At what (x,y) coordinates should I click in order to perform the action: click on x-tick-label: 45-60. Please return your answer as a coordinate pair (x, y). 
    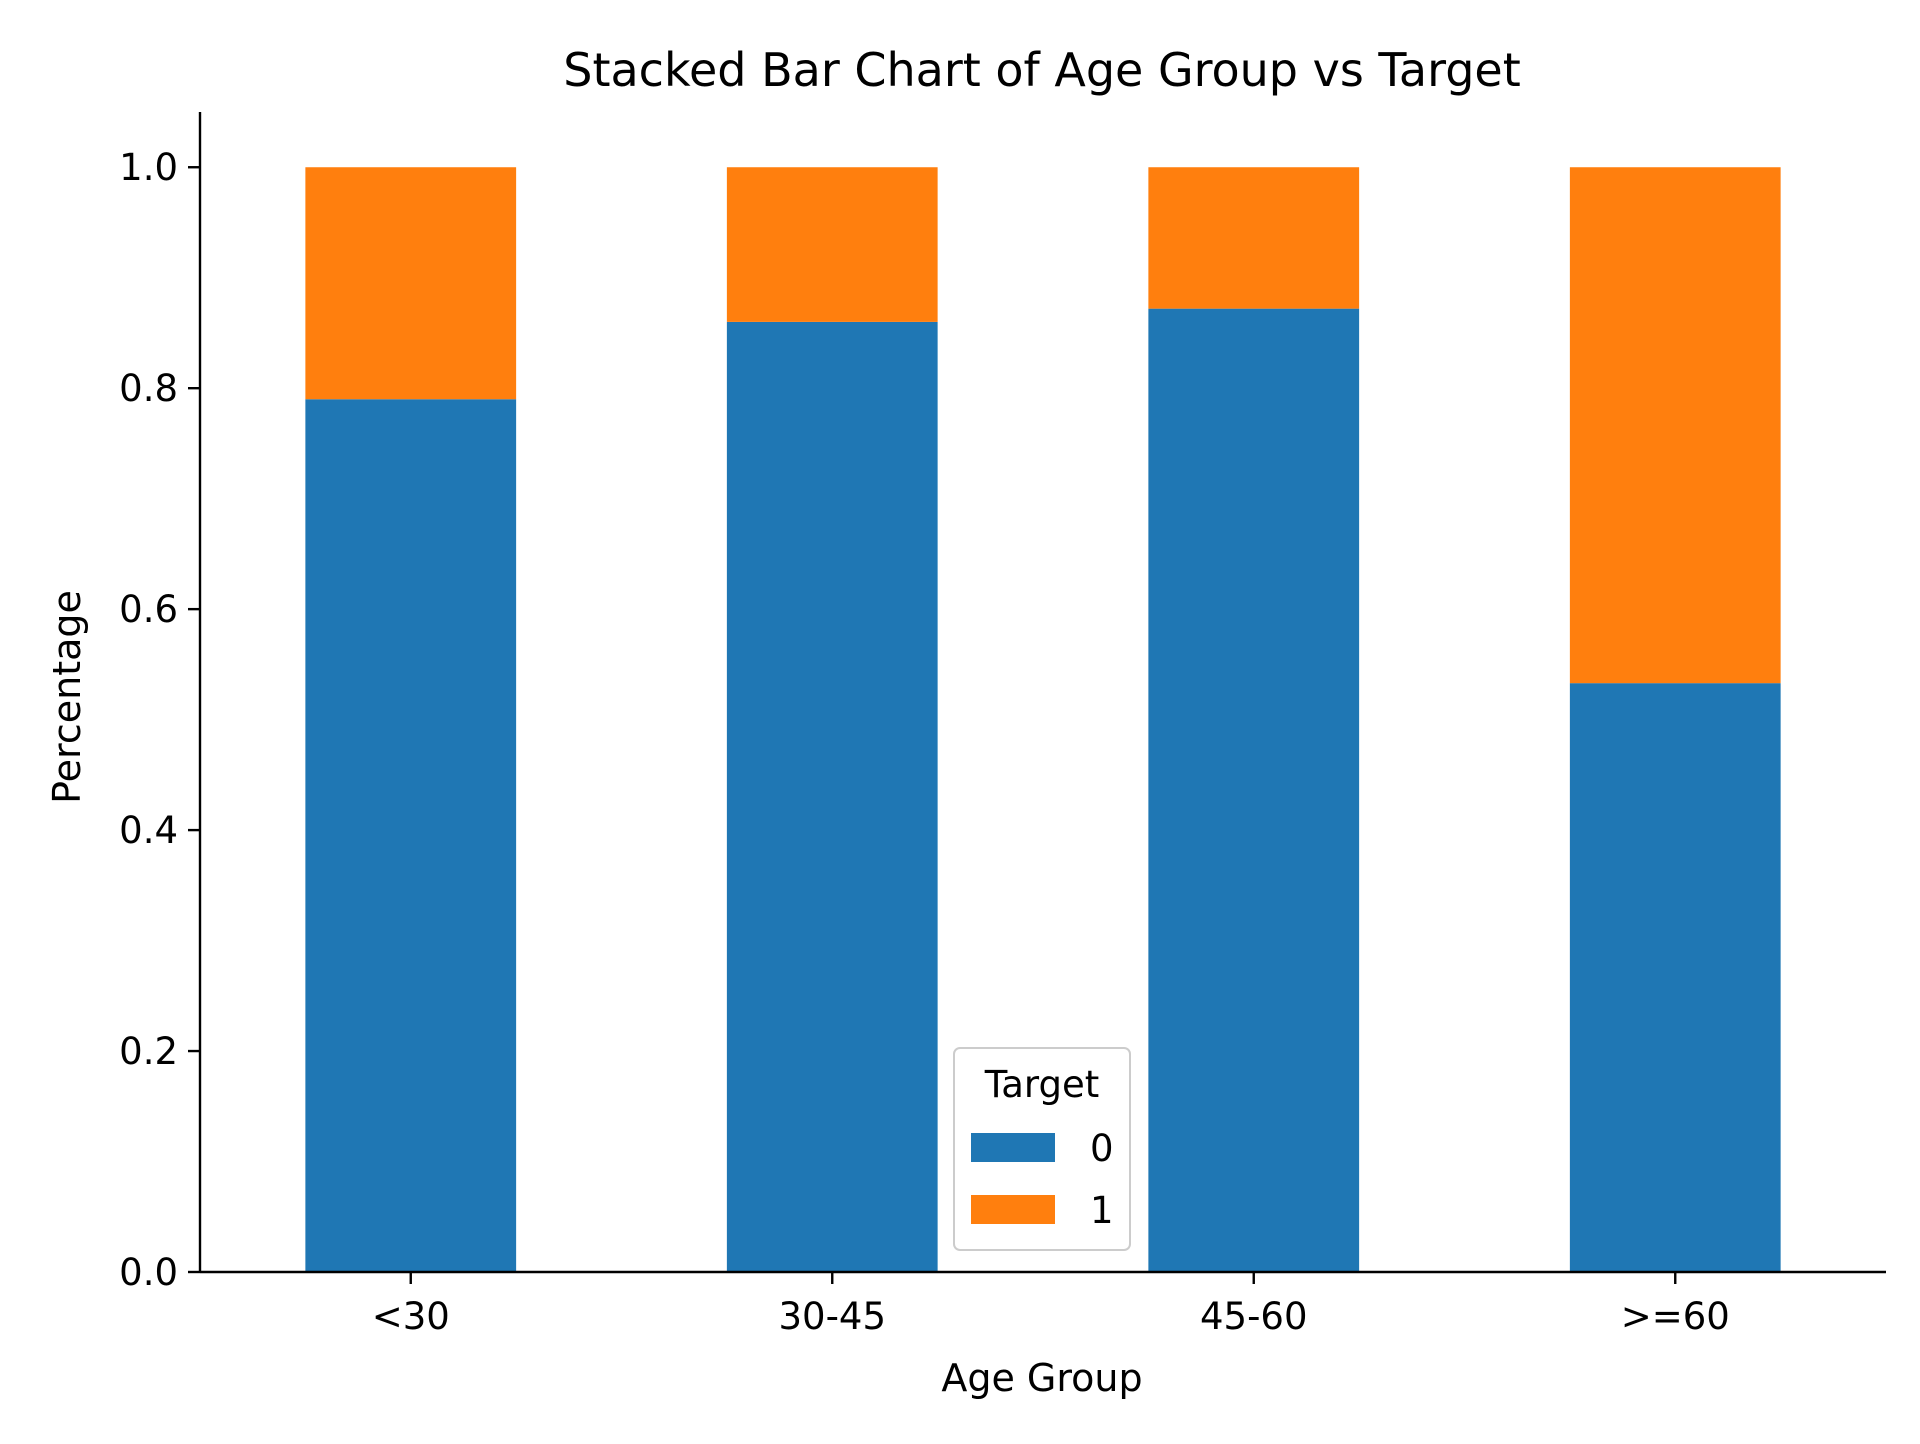
    Looking at the image, I should click on (1254, 1316).